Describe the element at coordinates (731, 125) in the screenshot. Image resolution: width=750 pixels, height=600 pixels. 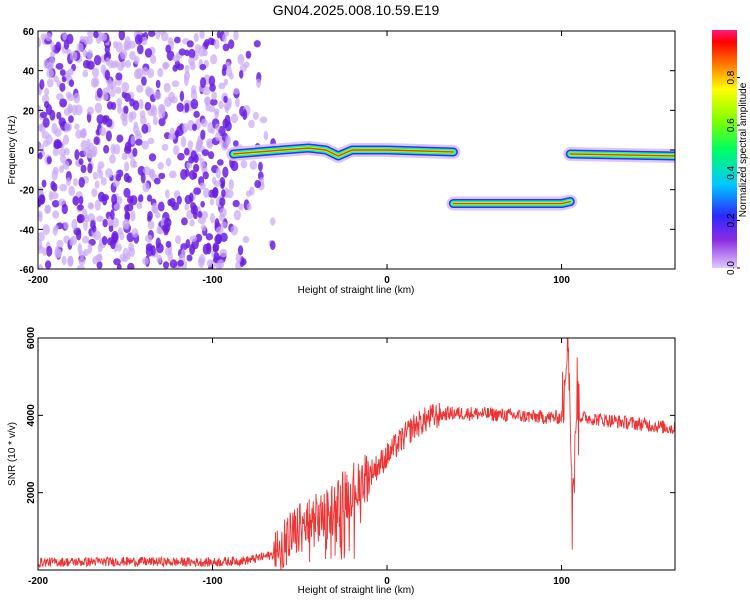
I see `colorbar-tick-label: 0.6` at that location.